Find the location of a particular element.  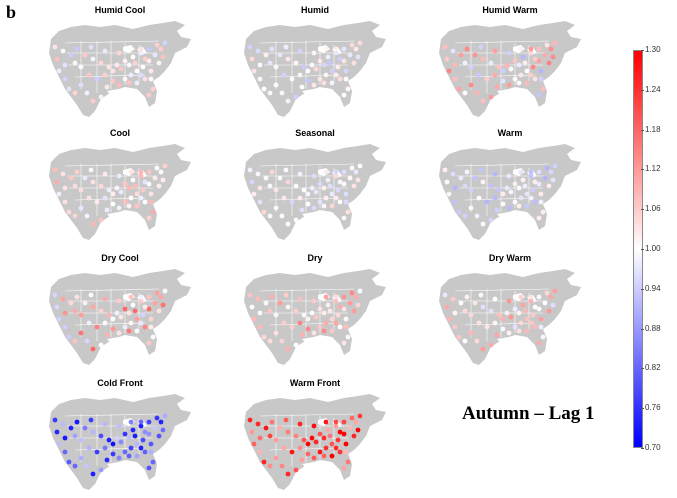

colorbar-tick-label: 0.94 is located at coordinates (651, 288).